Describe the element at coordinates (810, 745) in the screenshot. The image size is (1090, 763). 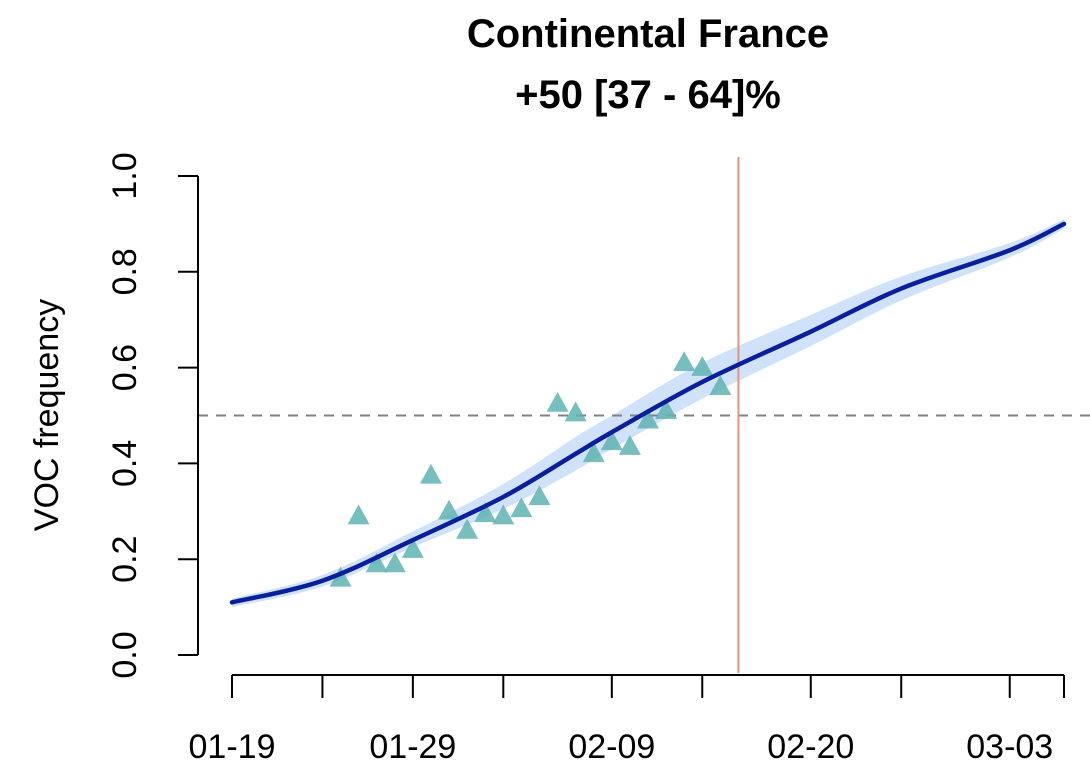
I see `x-tick-label: 02-20` at that location.